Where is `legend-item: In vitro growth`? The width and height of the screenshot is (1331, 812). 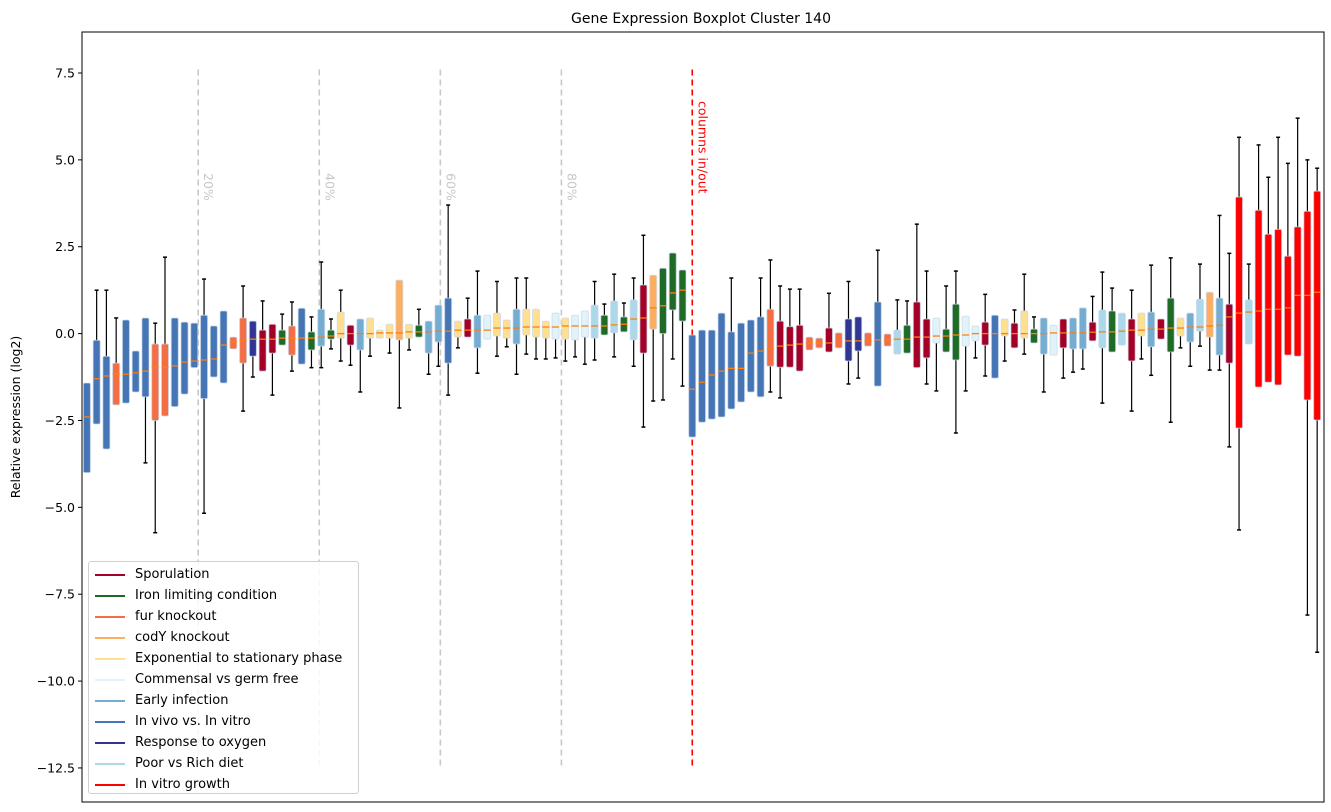 legend-item: In vitro growth is located at coordinates (223, 784).